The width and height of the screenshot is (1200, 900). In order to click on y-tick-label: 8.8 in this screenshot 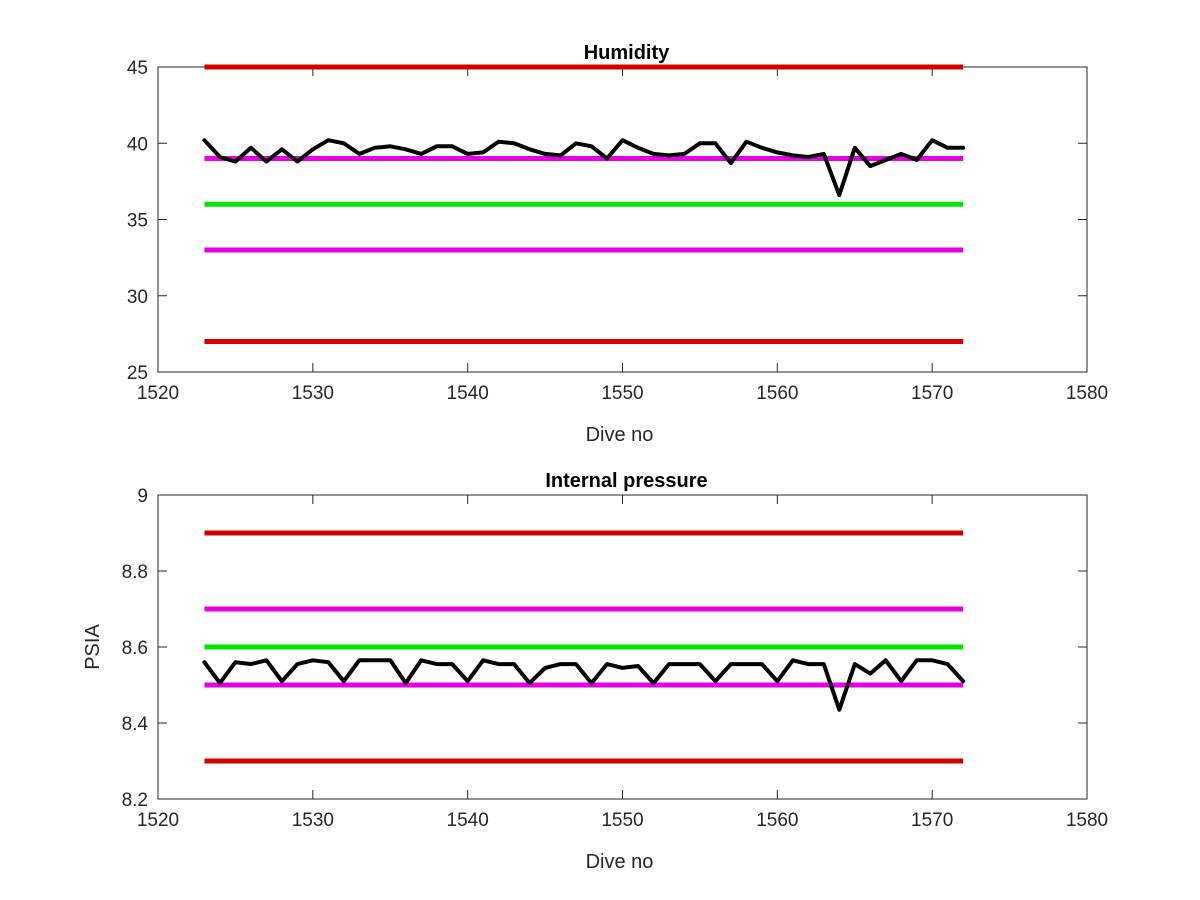, I will do `click(135, 572)`.